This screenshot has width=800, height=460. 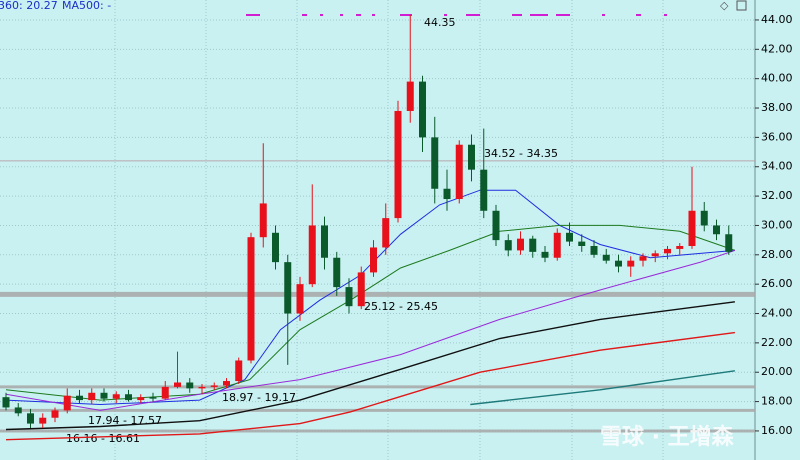 What do you see at coordinates (777, 283) in the screenshot?
I see `y-tick-label: 26.00` at bounding box center [777, 283].